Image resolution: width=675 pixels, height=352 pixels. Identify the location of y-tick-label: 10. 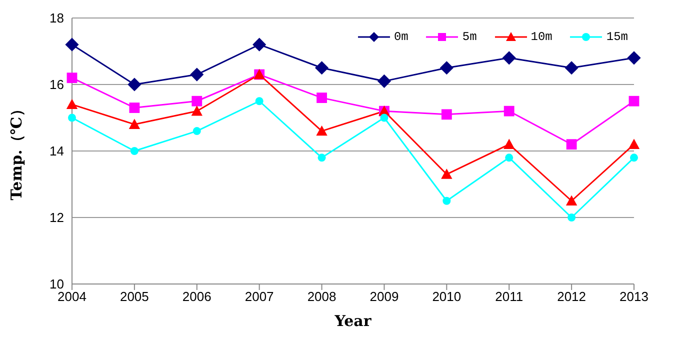
(57, 284).